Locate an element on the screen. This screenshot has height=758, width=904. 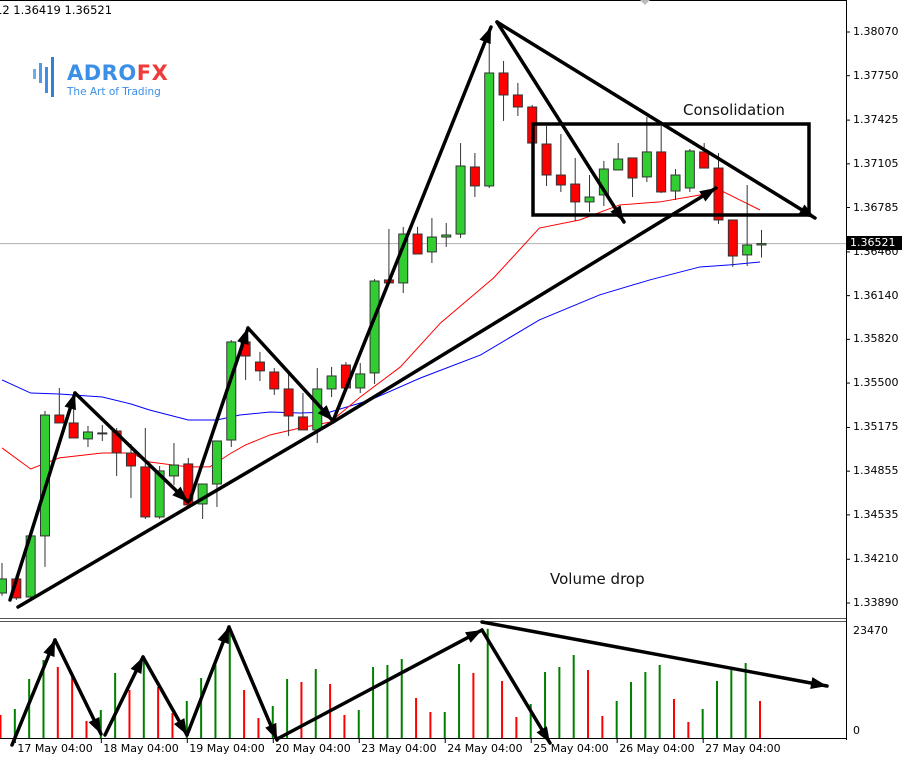
time-tick-label: 26 May 04:00 is located at coordinates (657, 748).